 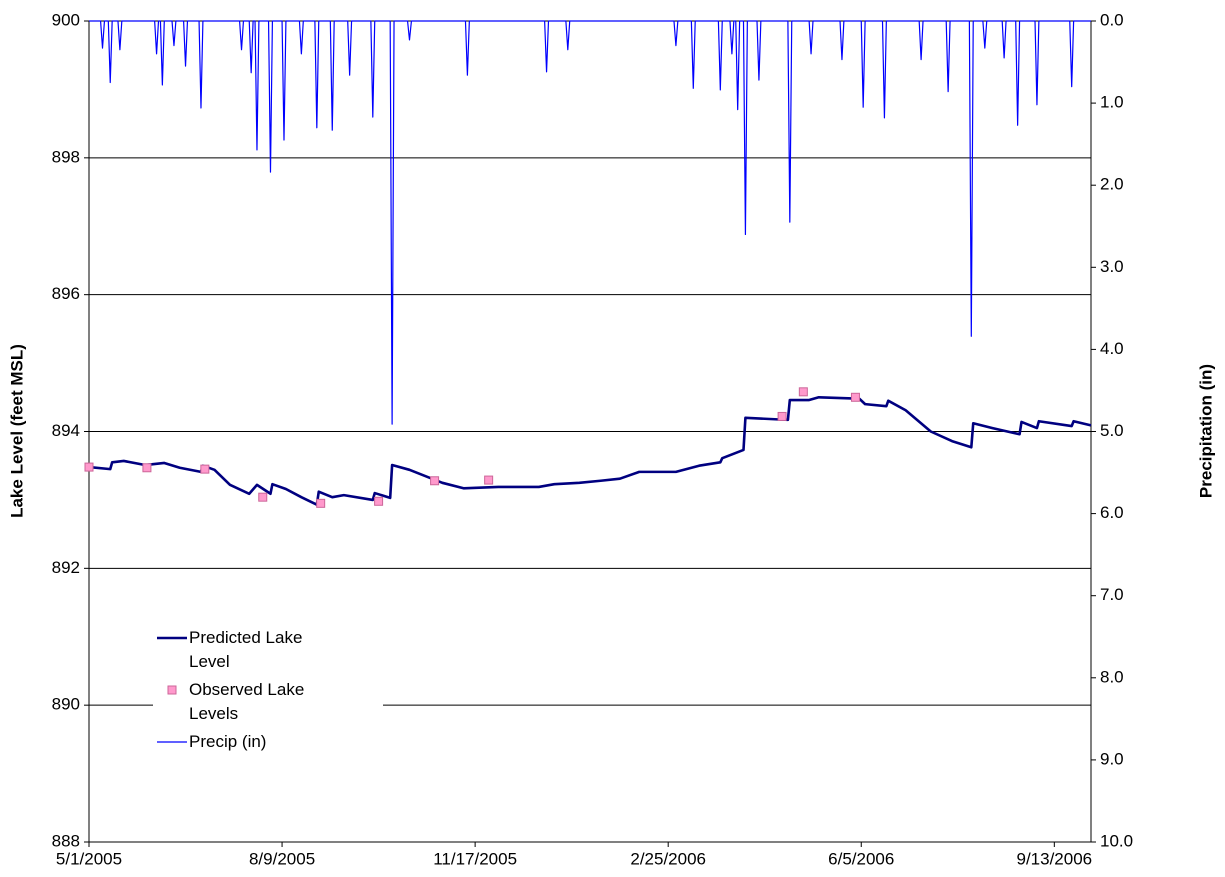 I want to click on y2-axis-title: Precipitation (in), so click(x=1205, y=431).